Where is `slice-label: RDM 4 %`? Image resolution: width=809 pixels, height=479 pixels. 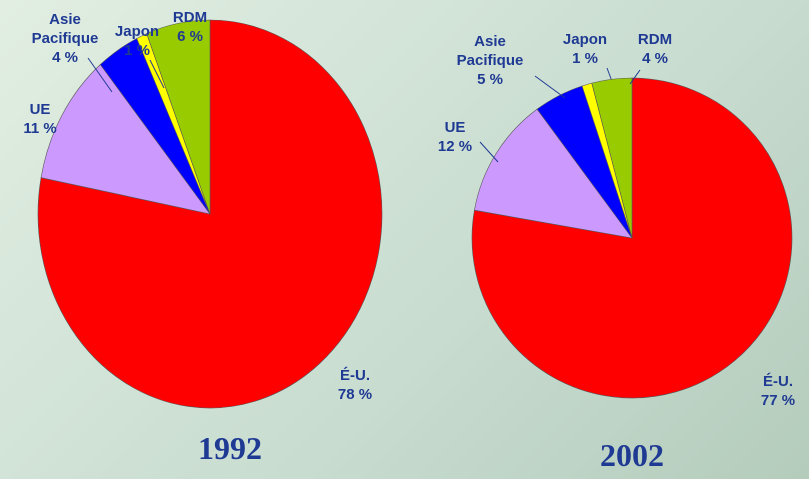
slice-label: RDM 4 % is located at coordinates (655, 49).